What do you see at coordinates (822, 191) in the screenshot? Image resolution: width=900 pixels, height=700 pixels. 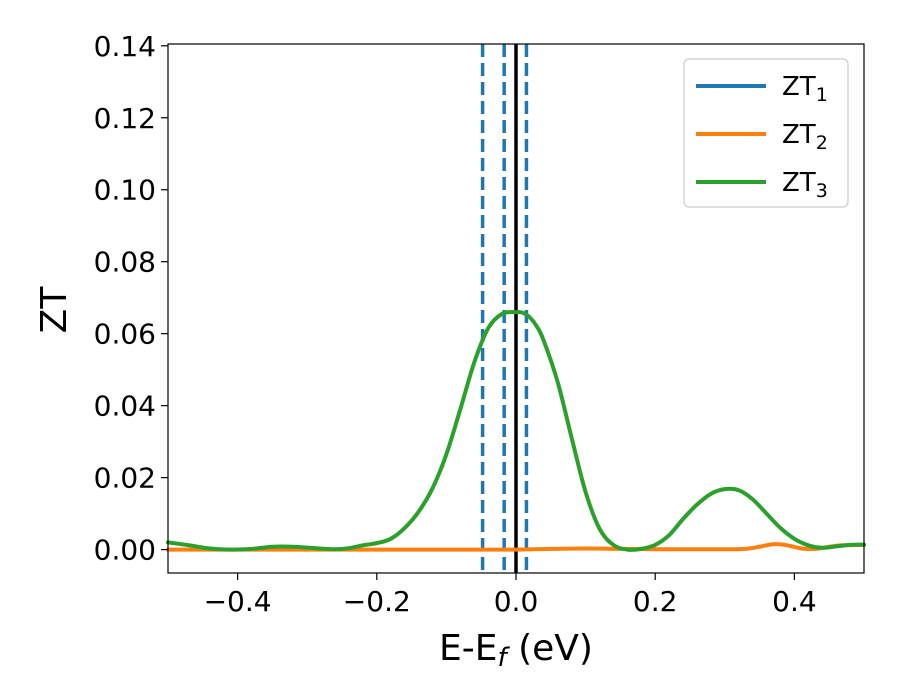 I see `legend-label-sub: 3` at bounding box center [822, 191].